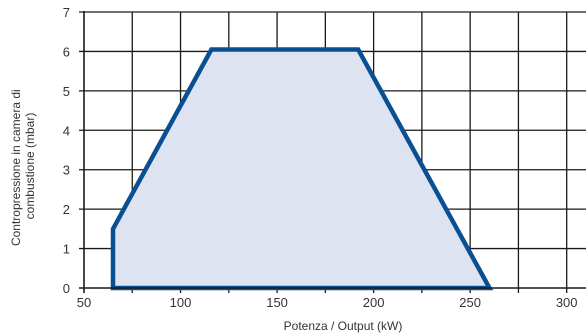 This screenshot has width=586, height=334. I want to click on x-tick-label: 50, so click(84, 302).